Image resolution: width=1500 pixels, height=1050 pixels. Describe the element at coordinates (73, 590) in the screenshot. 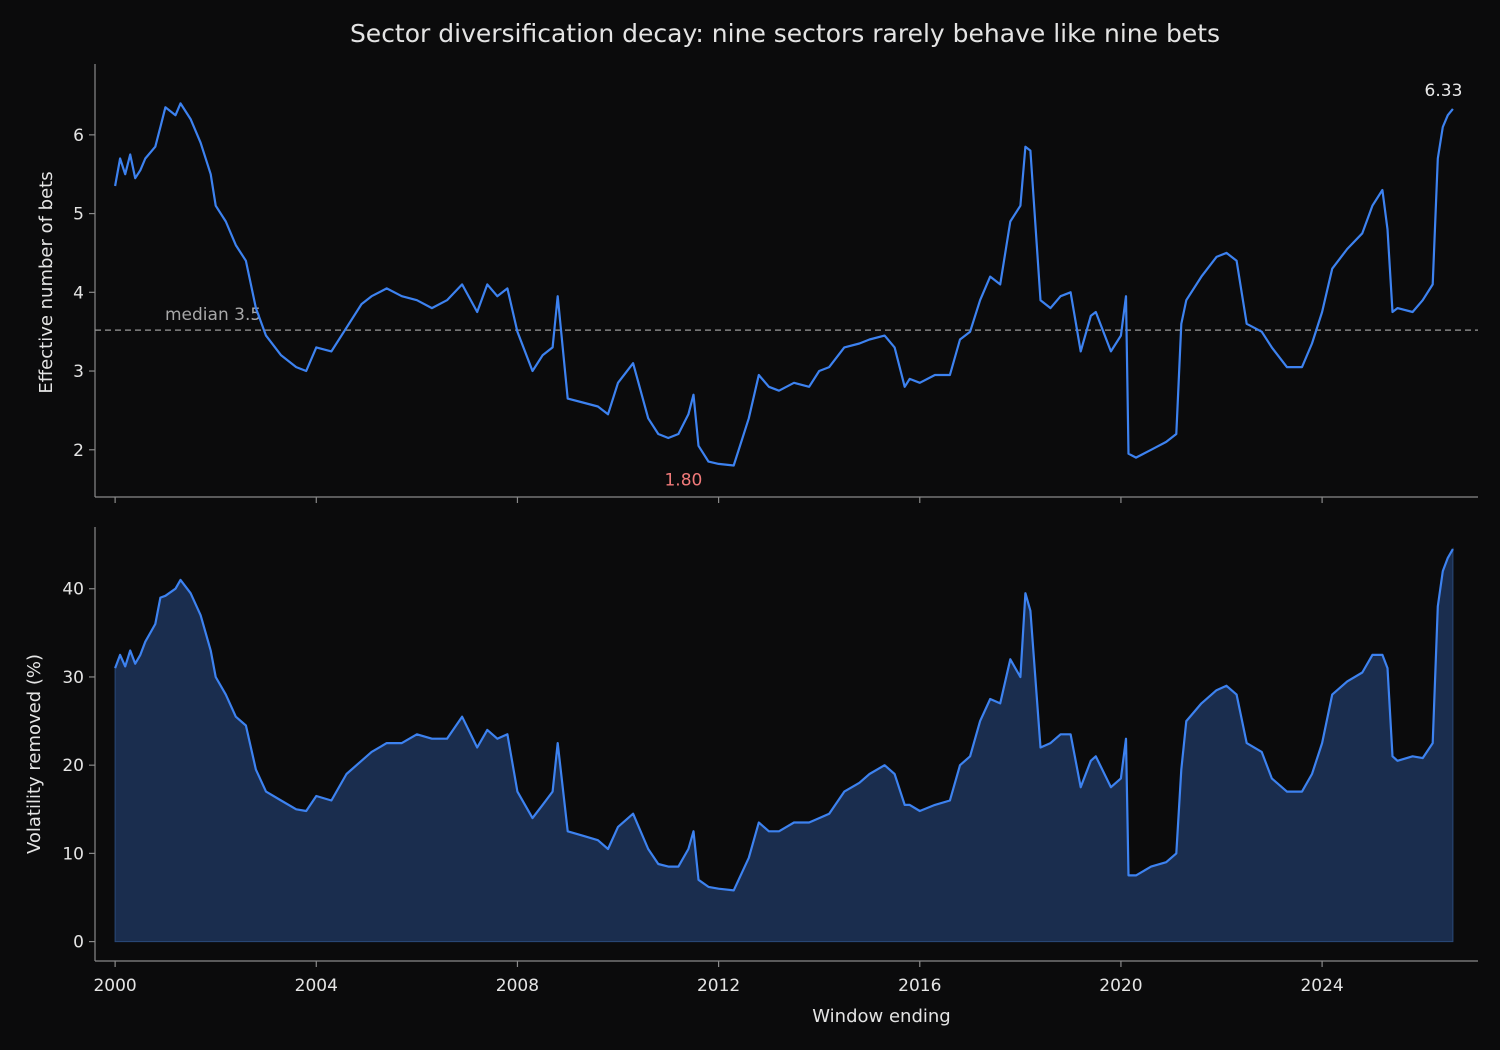

I see `bottom-ytick-label: 40` at that location.